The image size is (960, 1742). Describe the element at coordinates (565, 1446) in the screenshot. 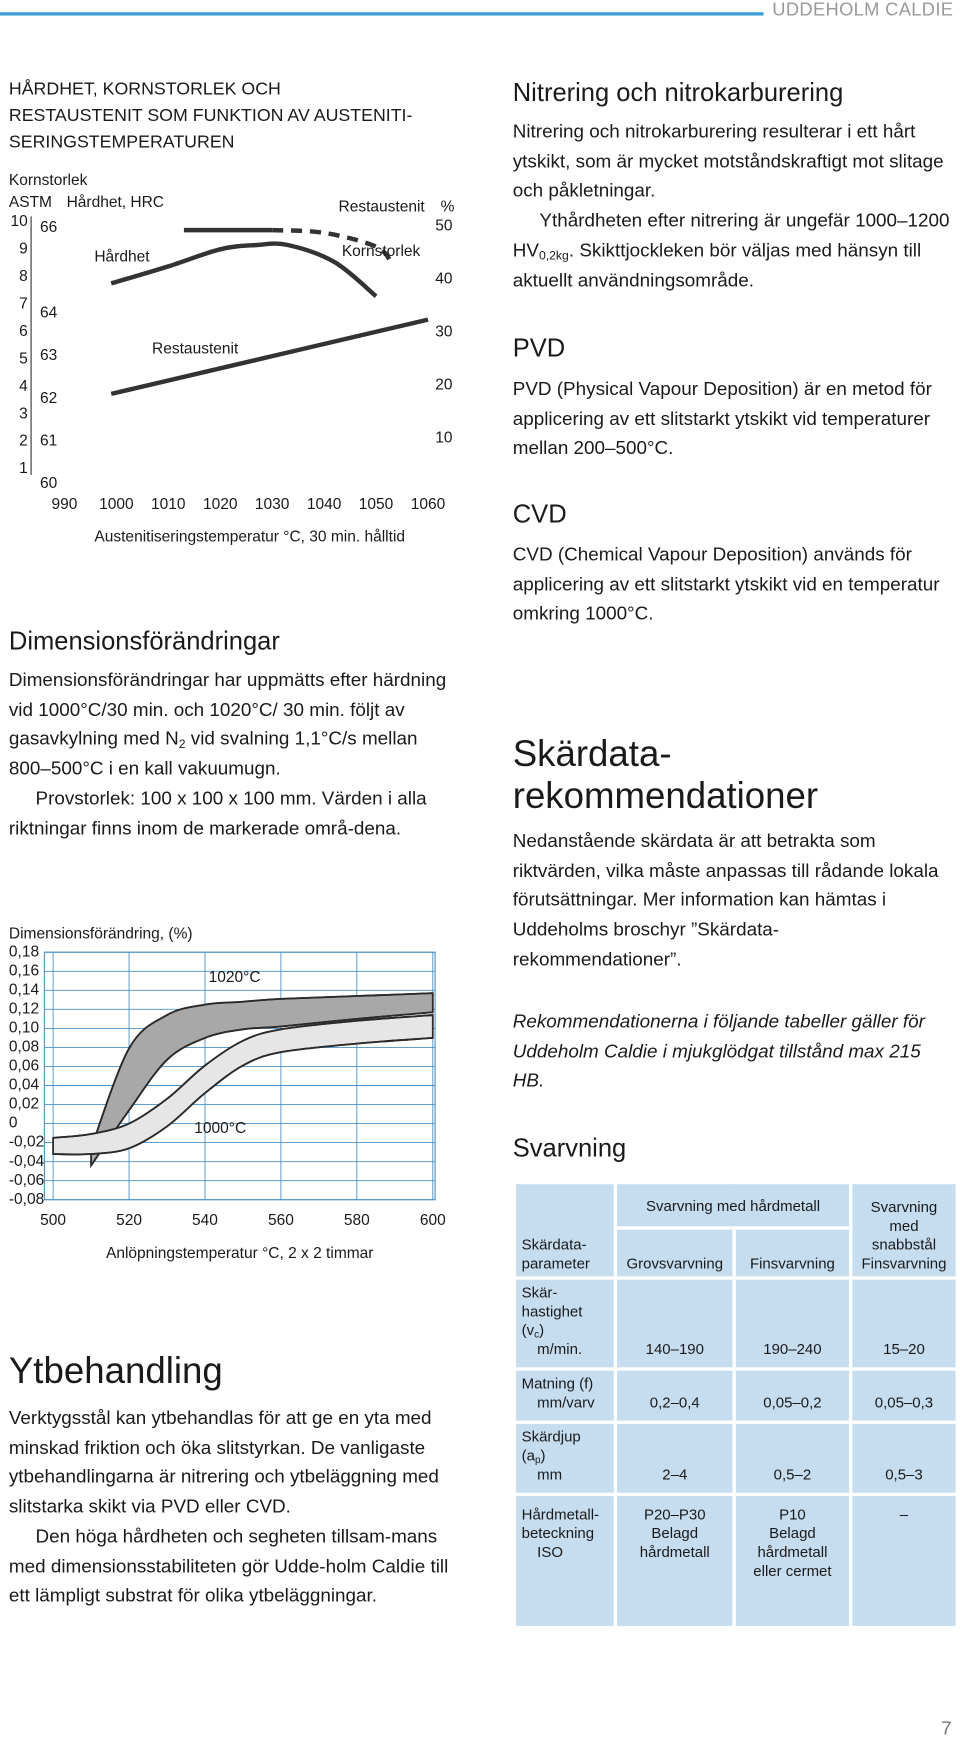

I see `param-label: Skärdjup (ap)` at that location.